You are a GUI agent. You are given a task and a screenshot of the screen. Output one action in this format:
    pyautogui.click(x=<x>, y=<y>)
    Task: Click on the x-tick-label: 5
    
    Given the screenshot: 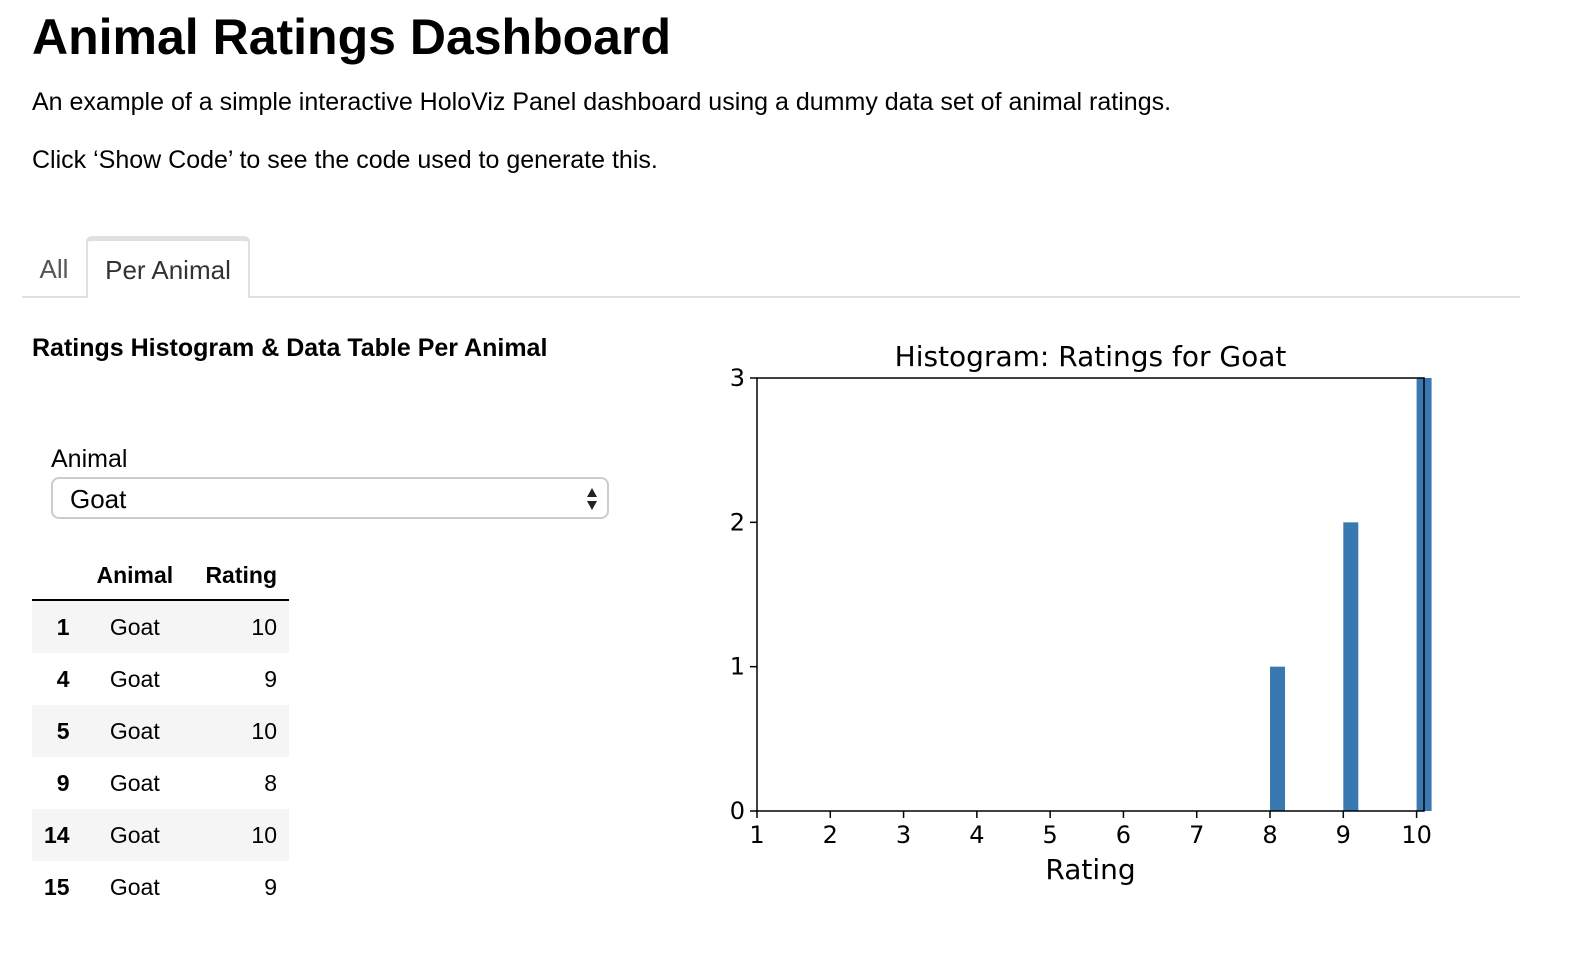 What is the action you would take?
    pyautogui.click(x=1050, y=835)
    